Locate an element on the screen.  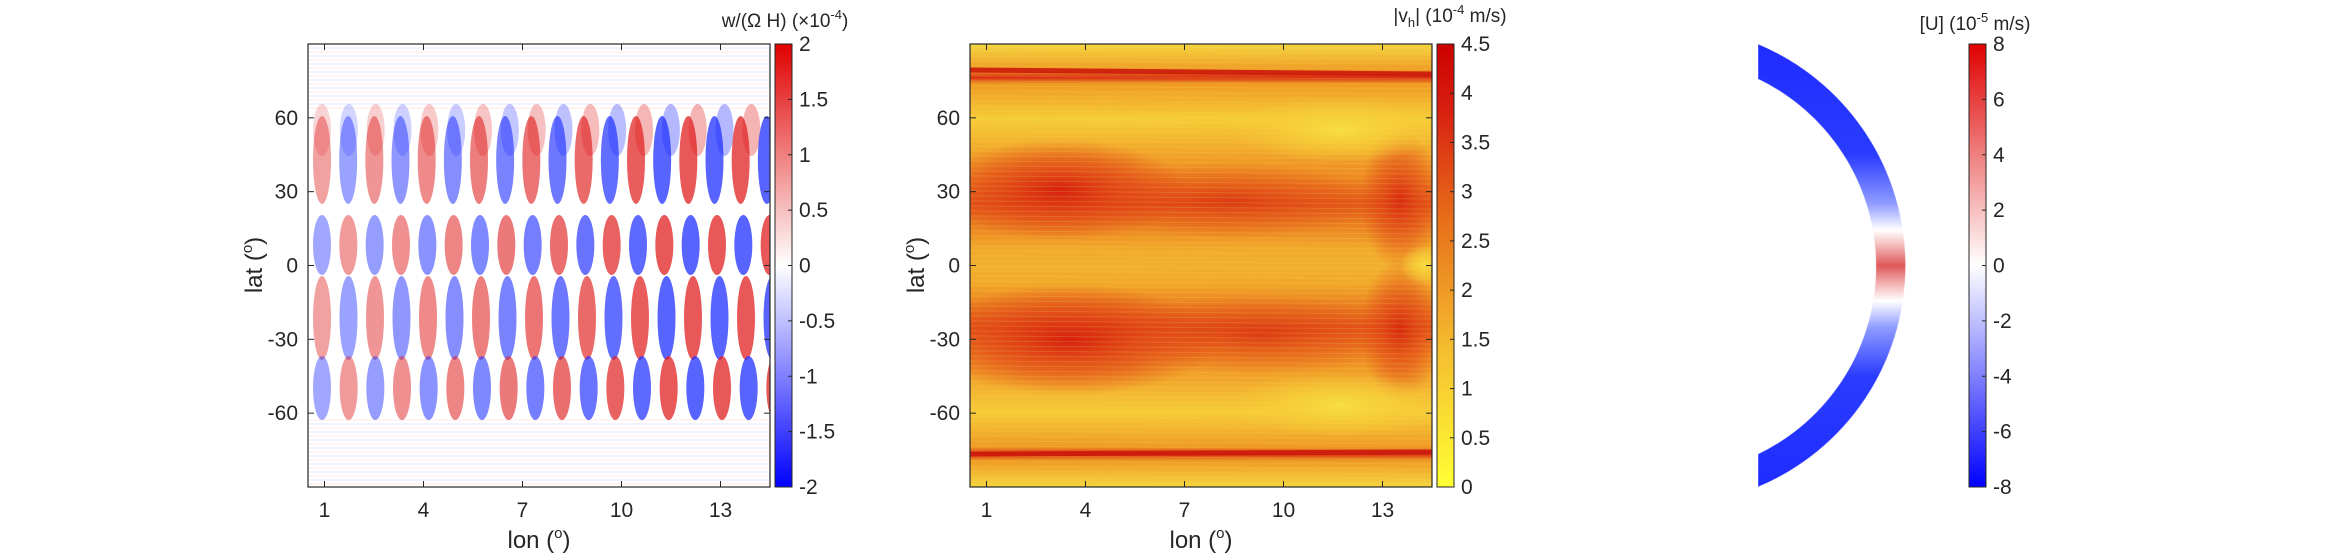
left-colorbar-tick-label: -2 is located at coordinates (808, 487).